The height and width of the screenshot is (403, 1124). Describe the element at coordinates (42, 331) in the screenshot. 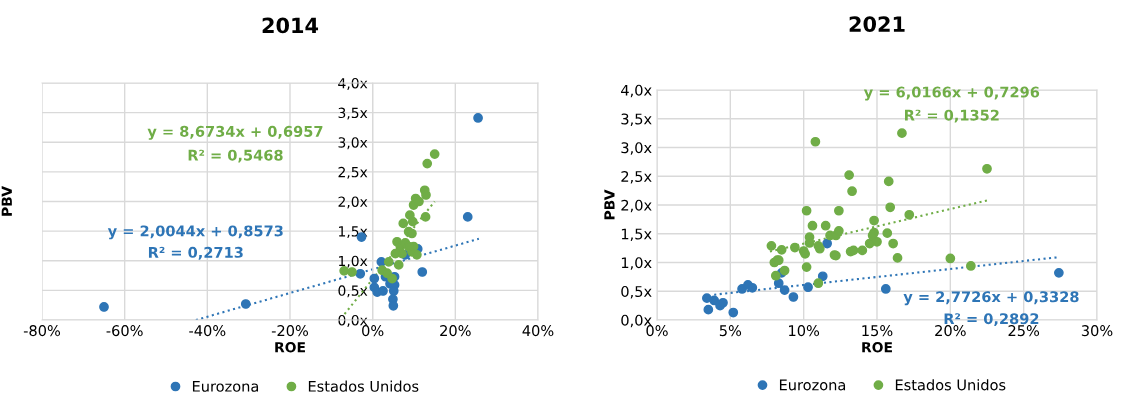

I see `x-tick-label: -80%` at that location.